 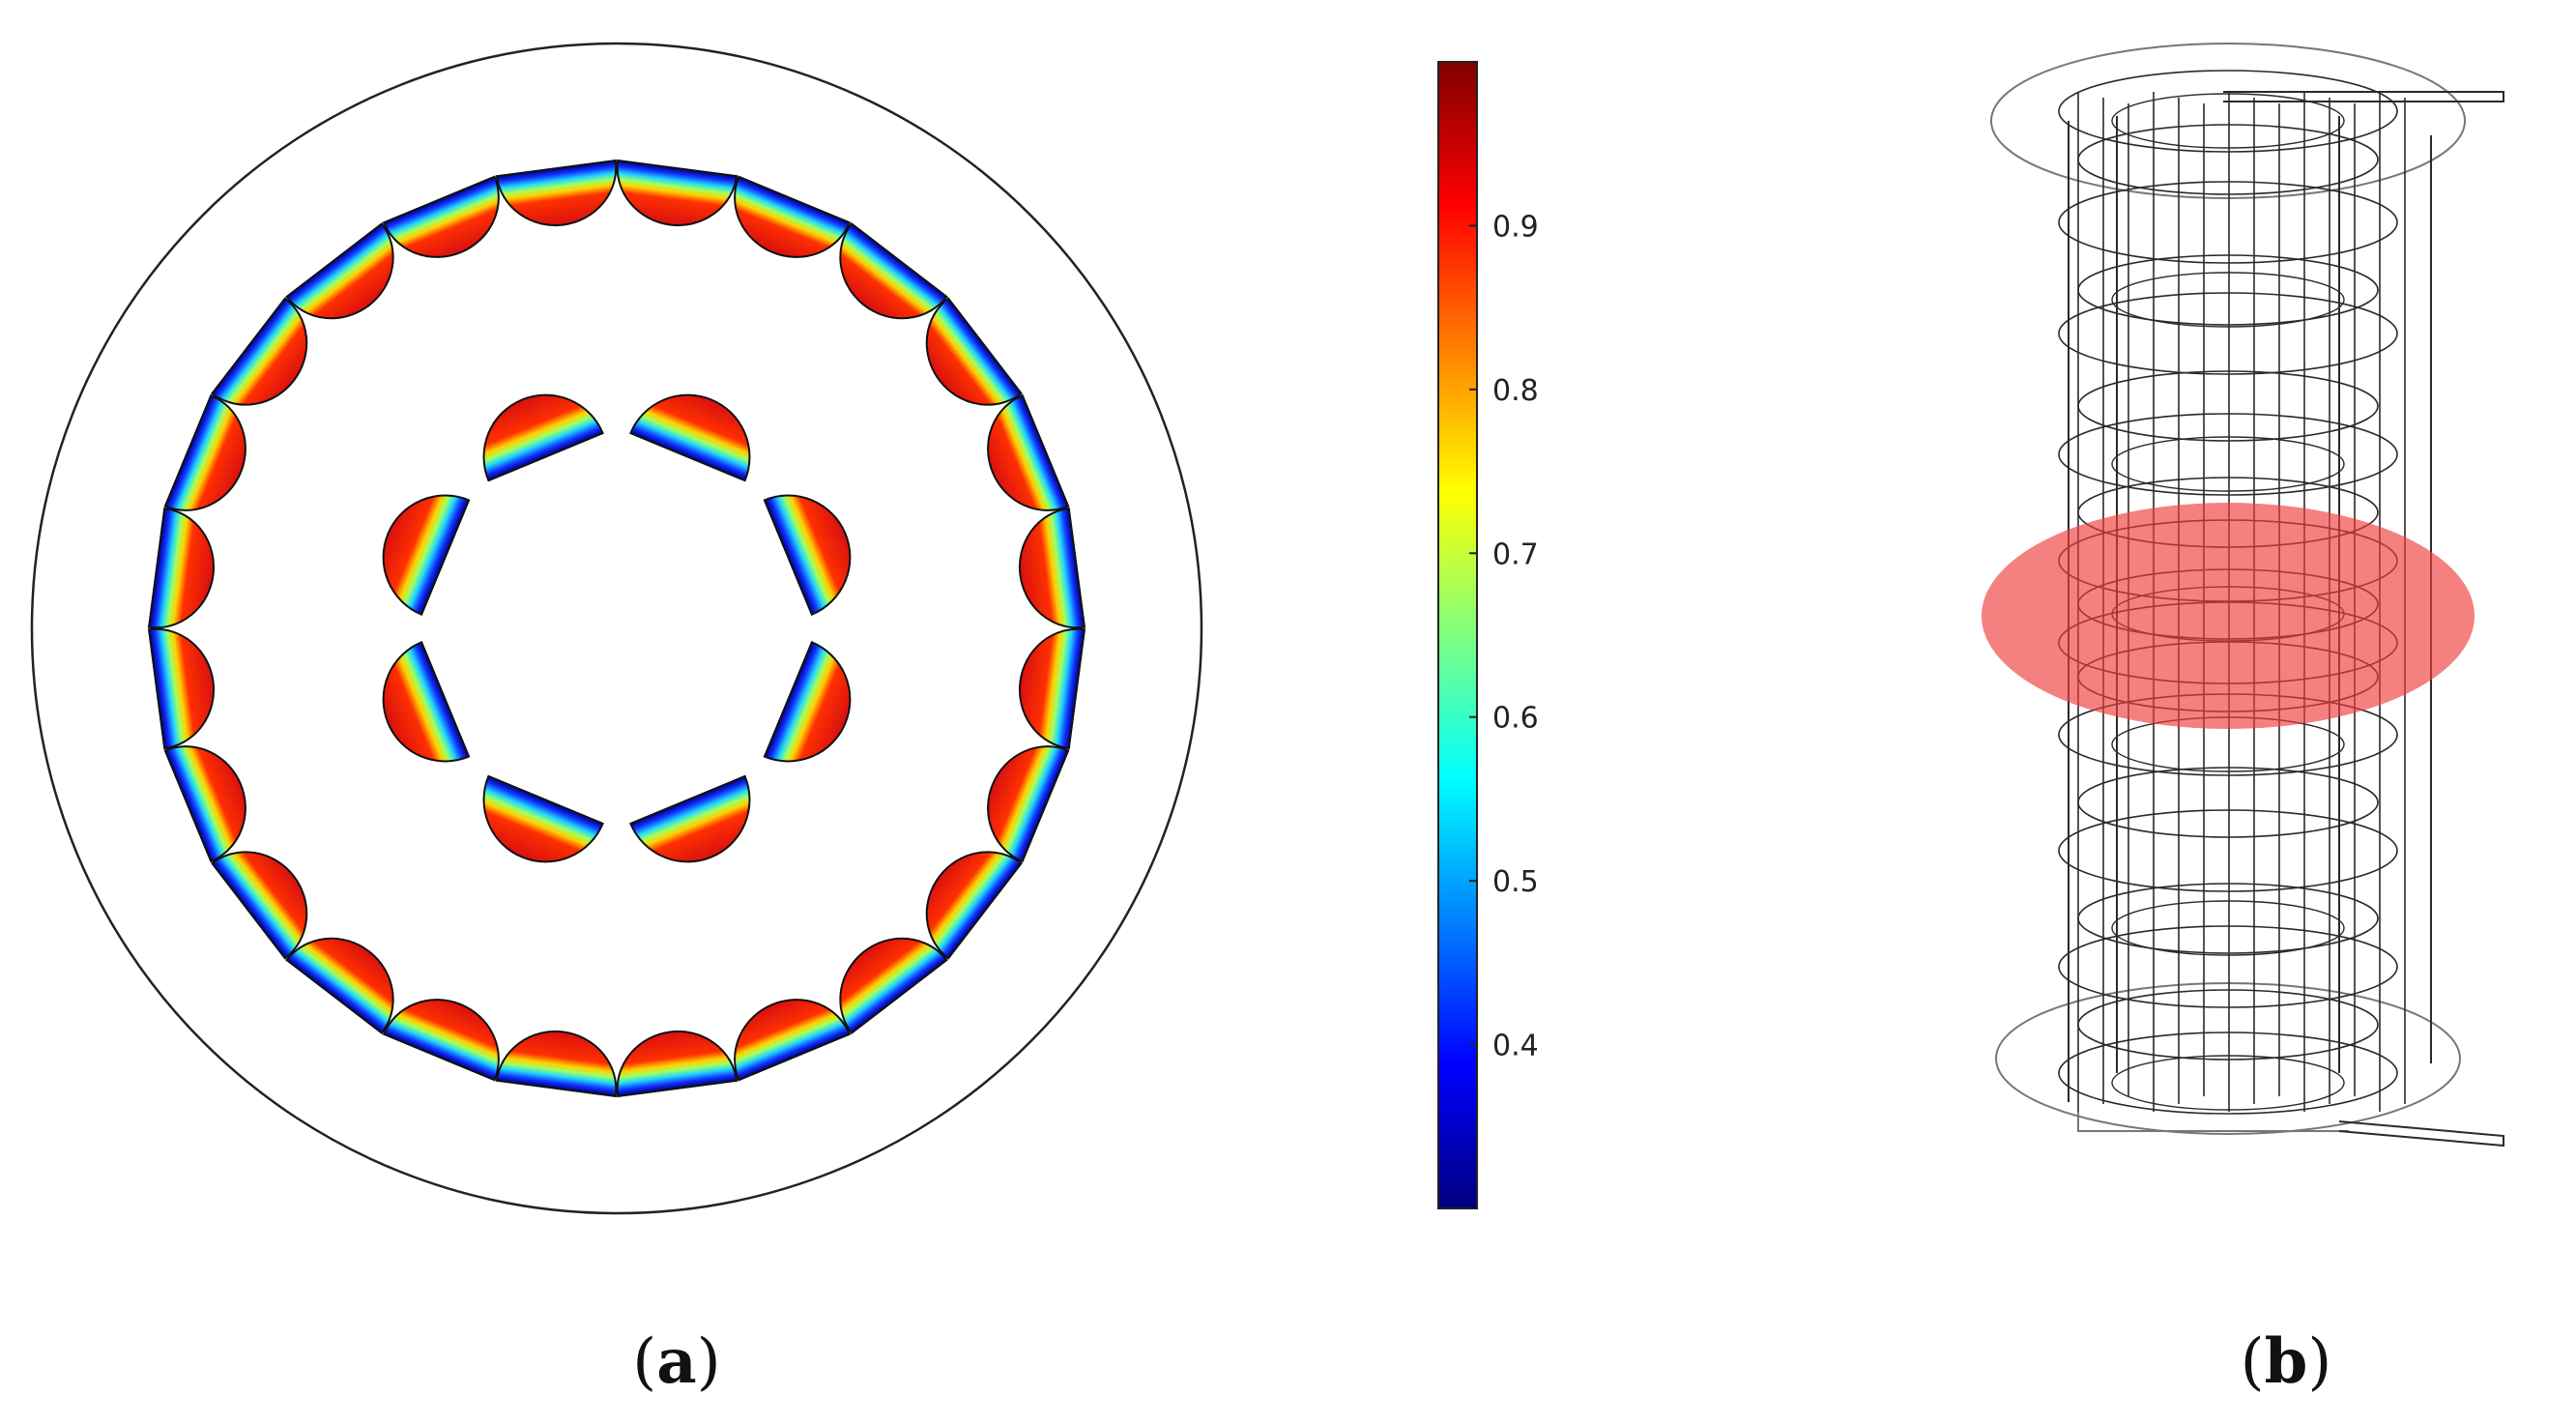 What do you see at coordinates (2286, 1361) in the screenshot?
I see `caption-b: (b)` at bounding box center [2286, 1361].